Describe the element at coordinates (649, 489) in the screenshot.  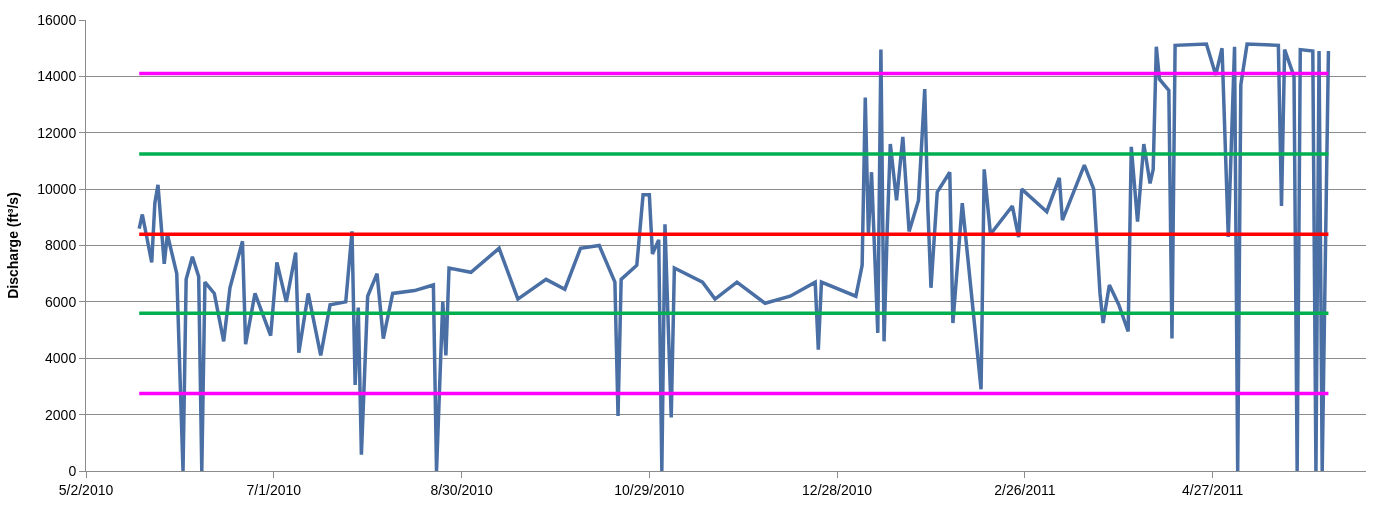
I see `x-tick-label: 10/29/2010` at that location.